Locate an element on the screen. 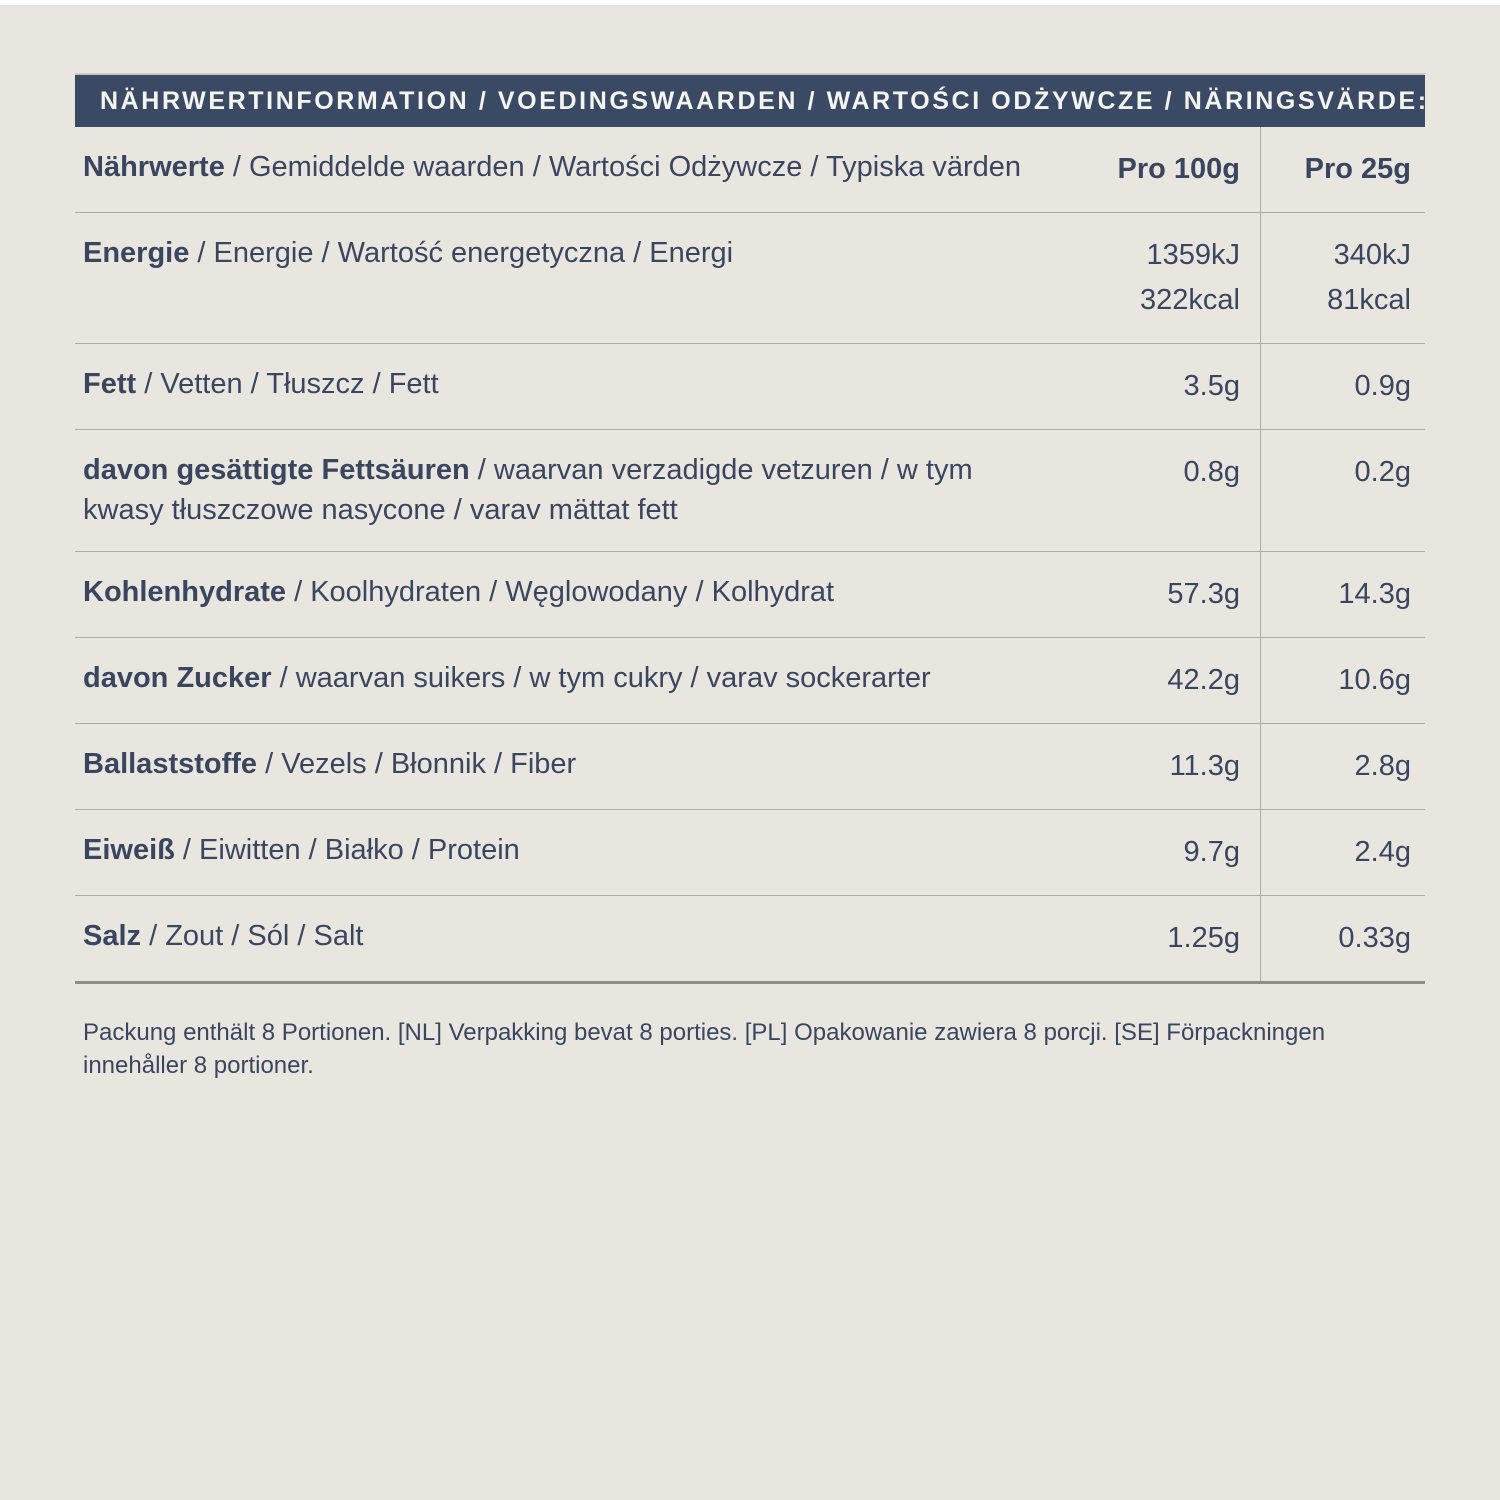  value-per-100g: 42.2g is located at coordinates (1203, 679).